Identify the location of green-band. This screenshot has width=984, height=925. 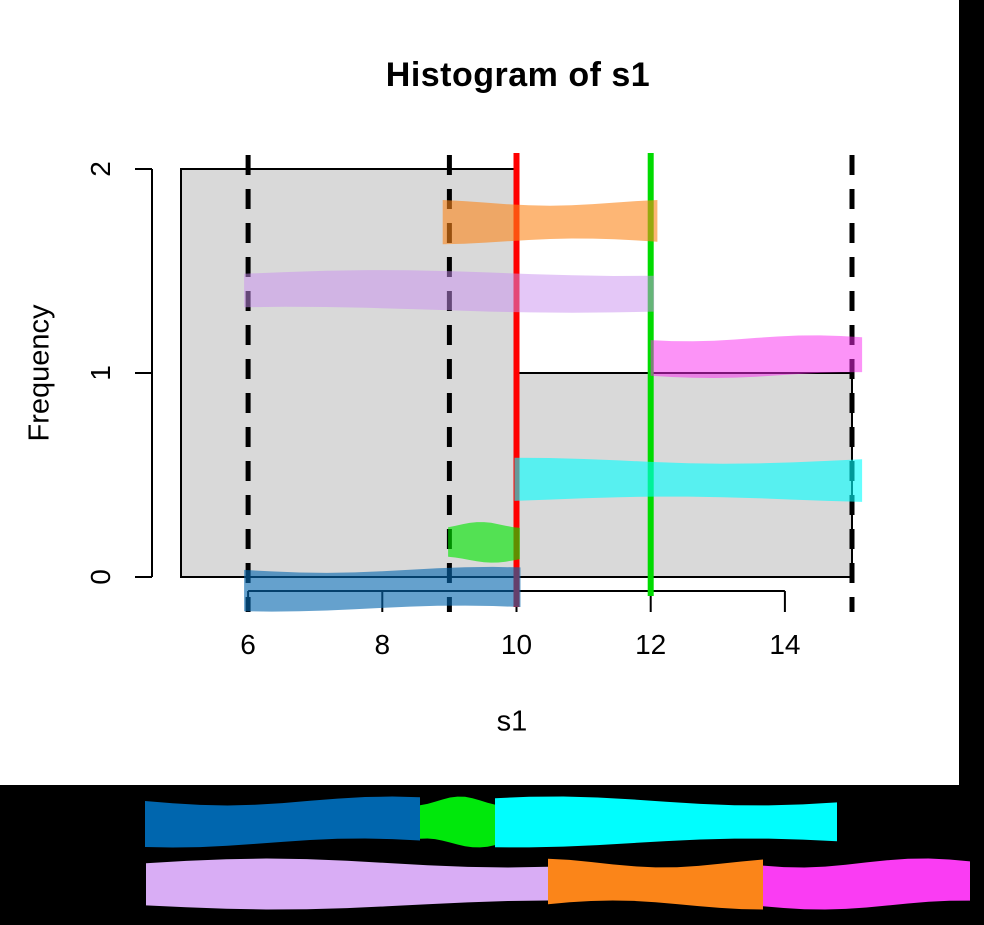
(484, 542).